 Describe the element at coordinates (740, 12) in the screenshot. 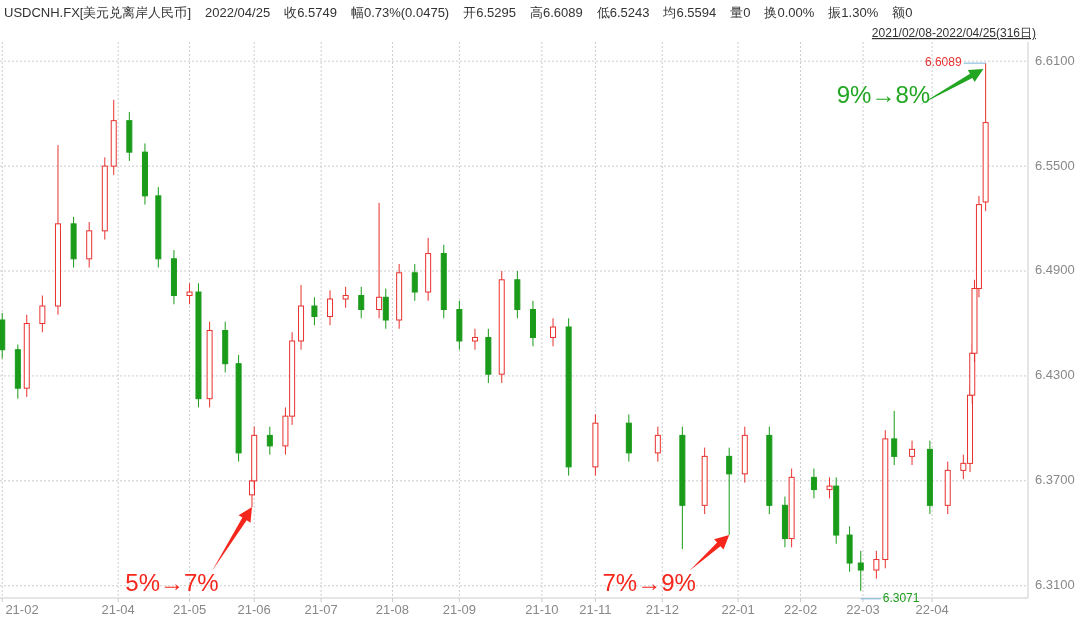

I see `text: 量0` at that location.